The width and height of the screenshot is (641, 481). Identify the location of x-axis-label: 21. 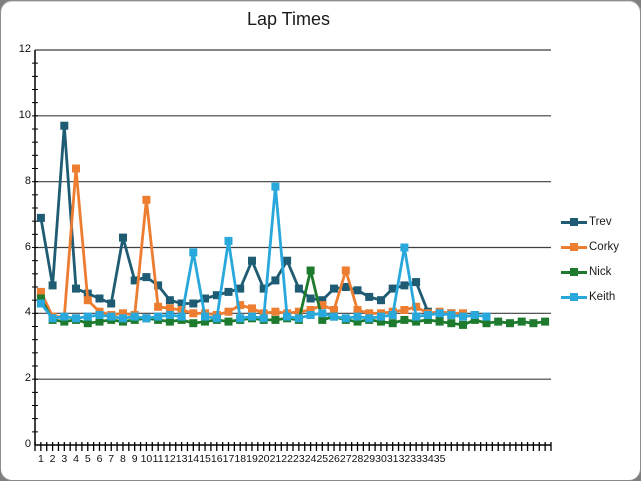
(275, 459).